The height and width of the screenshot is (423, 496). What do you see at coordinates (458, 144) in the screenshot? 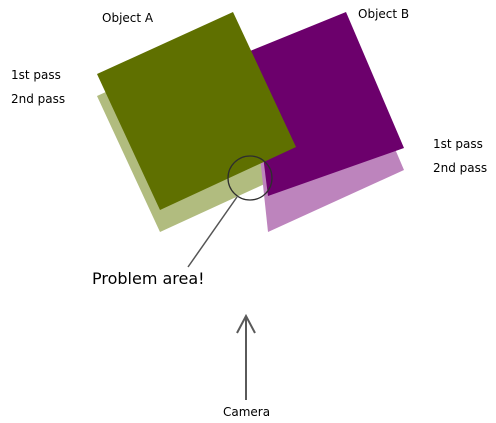
I see `object-b-first-pass-label: 1st pass` at bounding box center [458, 144].